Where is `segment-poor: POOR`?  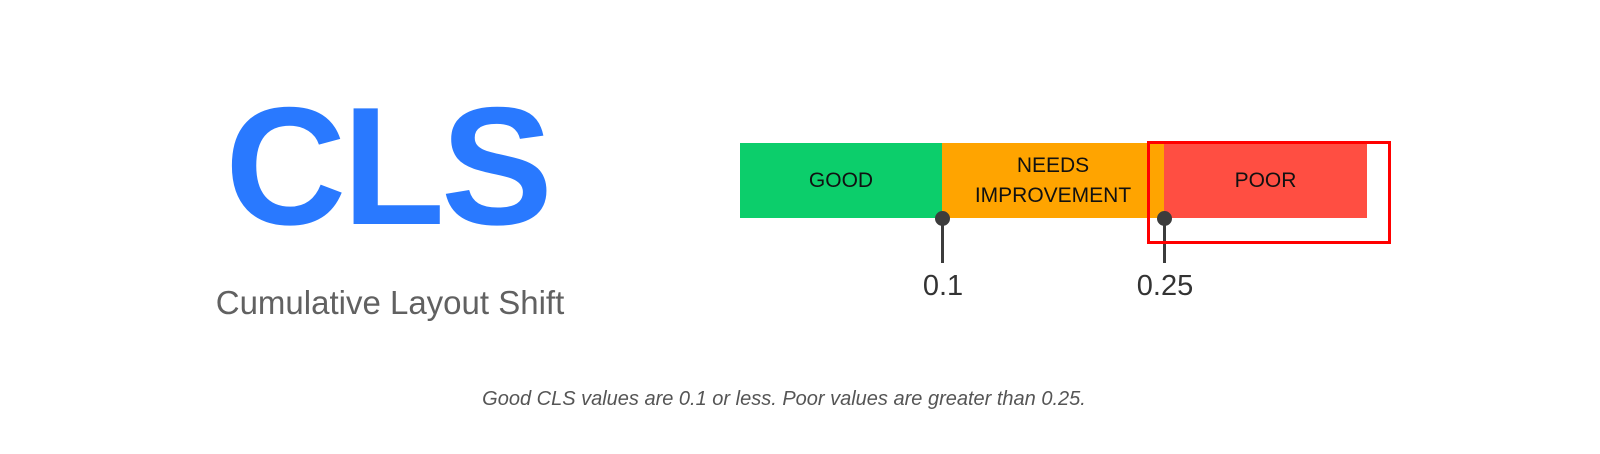 segment-poor: POOR is located at coordinates (1265, 180).